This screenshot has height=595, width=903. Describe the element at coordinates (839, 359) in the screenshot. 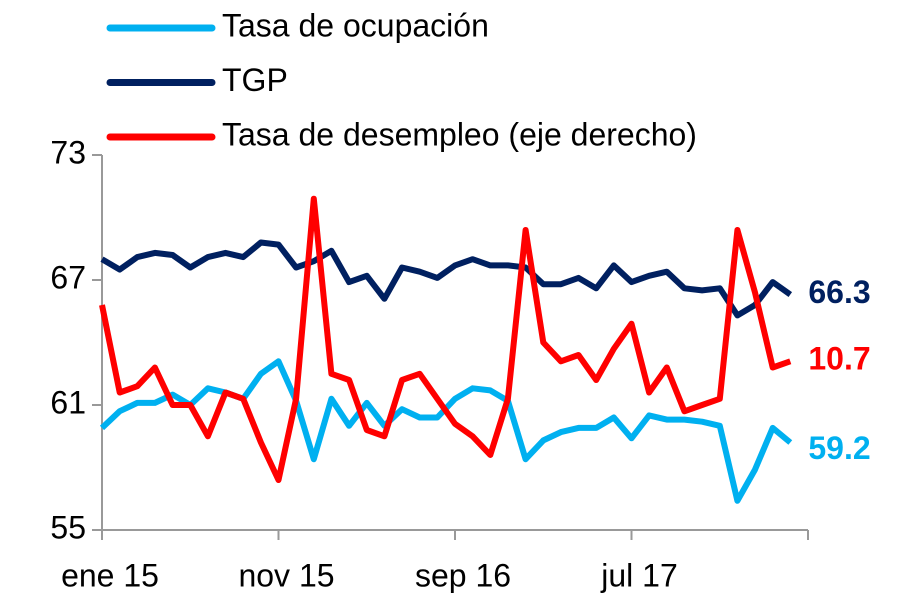

I see `end-label: 10.7` at that location.